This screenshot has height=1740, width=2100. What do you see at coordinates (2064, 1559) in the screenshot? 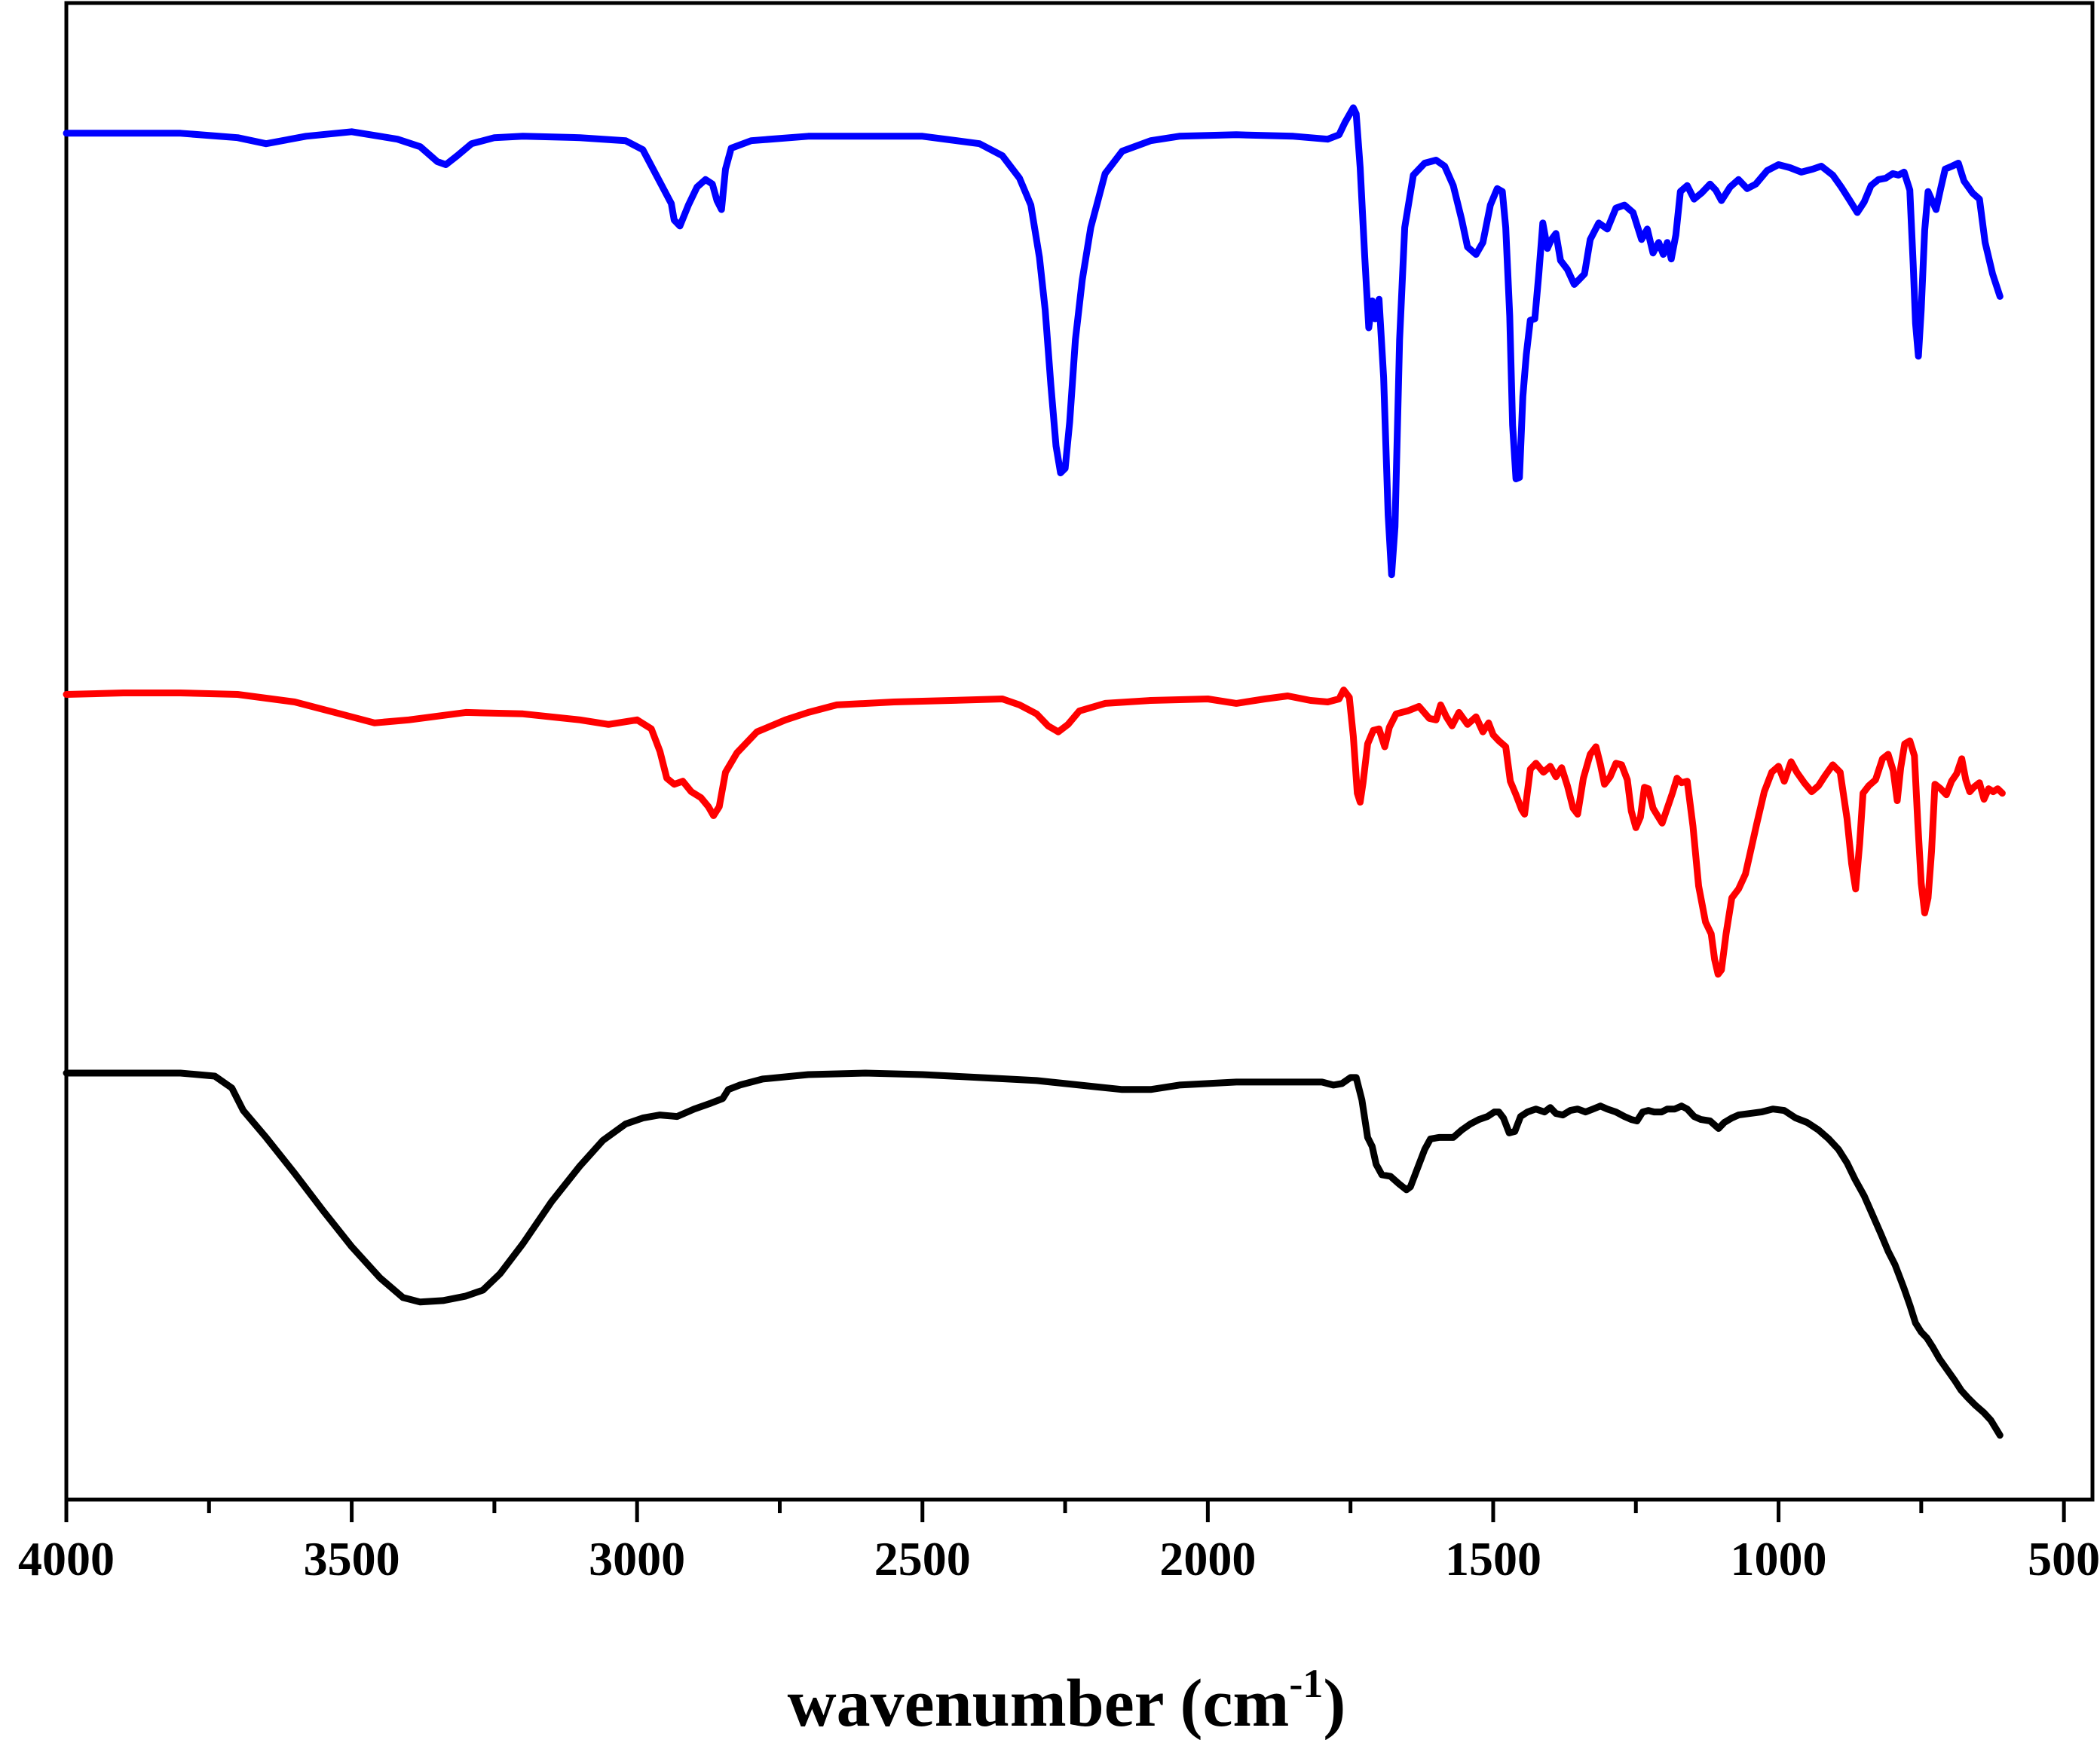
I see `x-tick-label: 500` at bounding box center [2064, 1559].